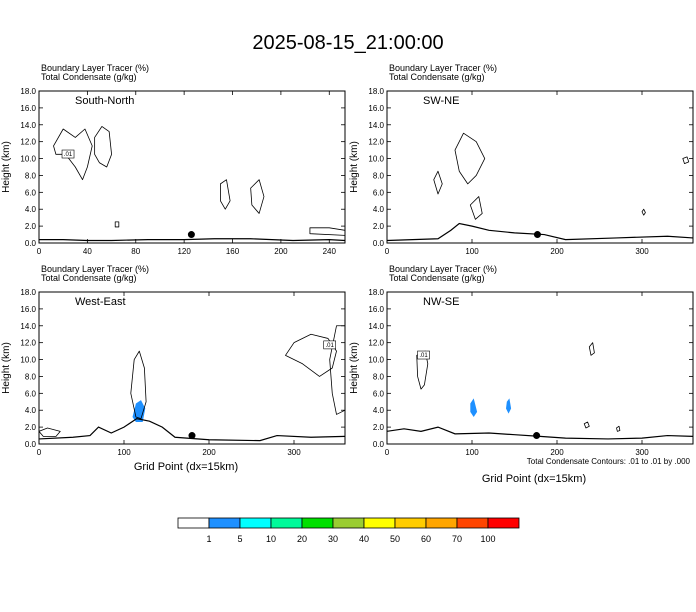  Describe the element at coordinates (441, 302) in the screenshot. I see `panel-name: NW-SE` at that location.